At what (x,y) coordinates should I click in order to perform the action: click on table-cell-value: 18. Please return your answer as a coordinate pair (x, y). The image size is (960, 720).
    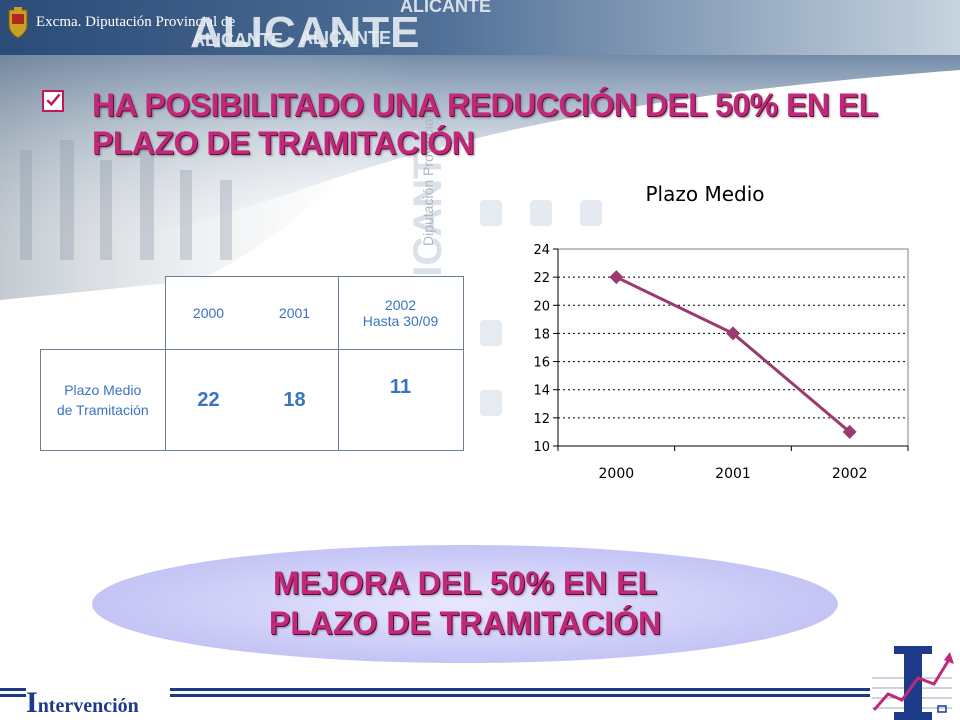
    Looking at the image, I should click on (295, 400).